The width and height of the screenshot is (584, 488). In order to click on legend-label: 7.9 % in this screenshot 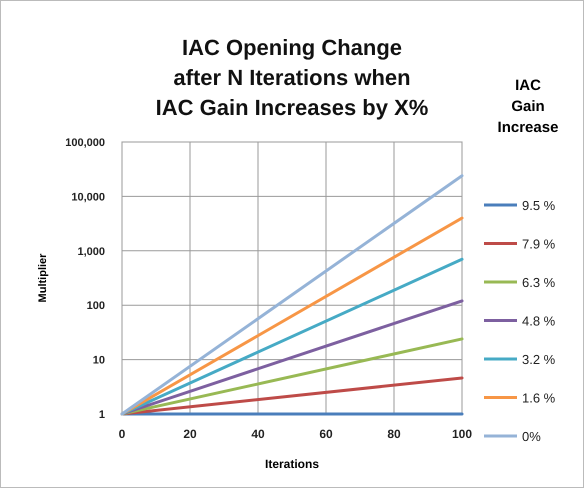, I will do `click(539, 244)`.